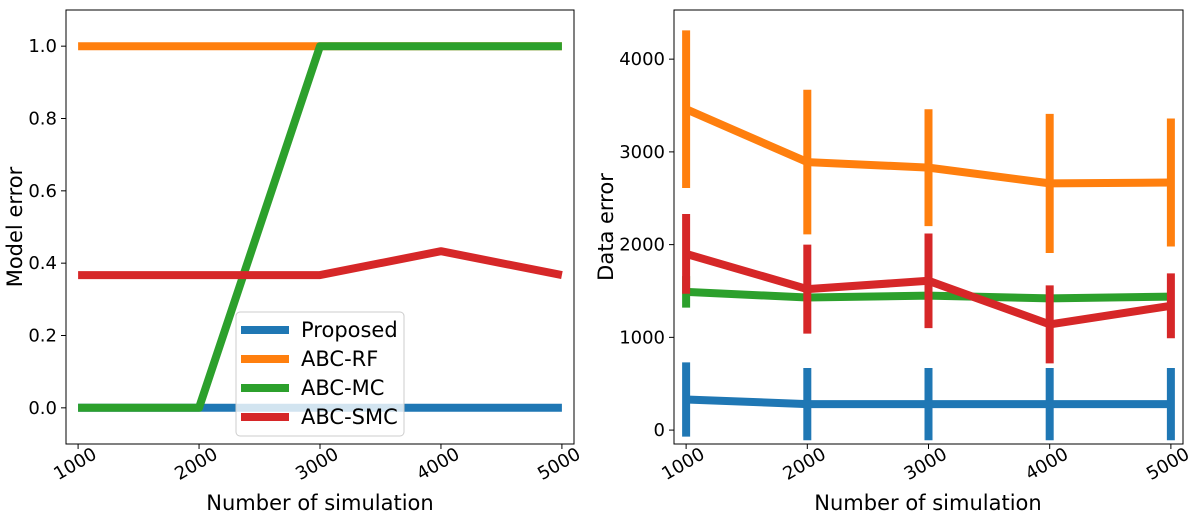  I want to click on y-tick-label: 0.6, so click(42, 191).